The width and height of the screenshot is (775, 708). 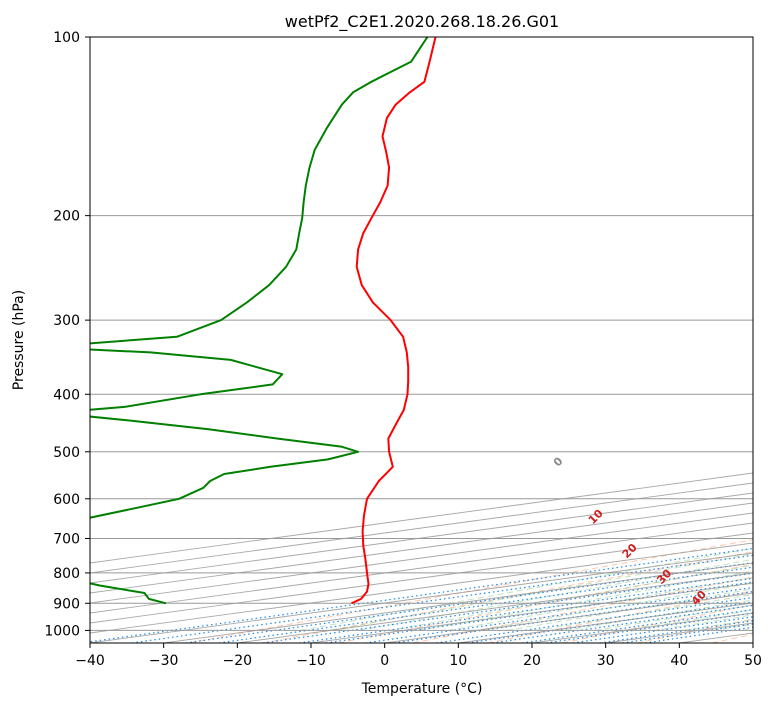 What do you see at coordinates (394, 321) in the screenshot?
I see `temperature-trace` at bounding box center [394, 321].